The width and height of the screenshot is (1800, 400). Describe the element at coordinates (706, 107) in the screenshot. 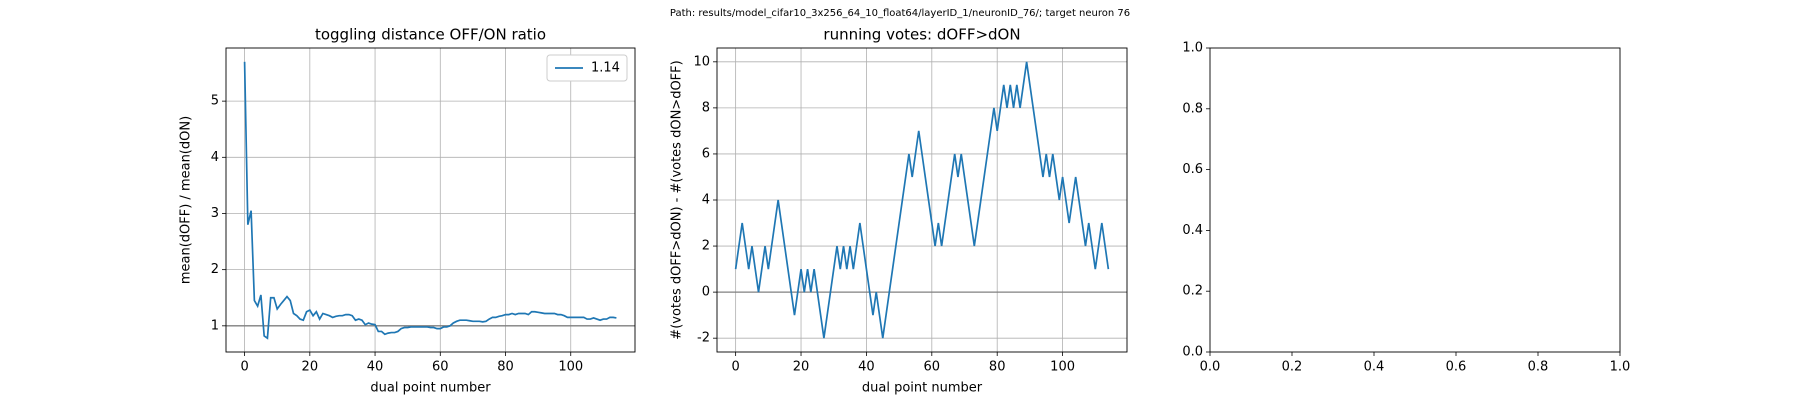

I see `y-tick-label: 8` at that location.